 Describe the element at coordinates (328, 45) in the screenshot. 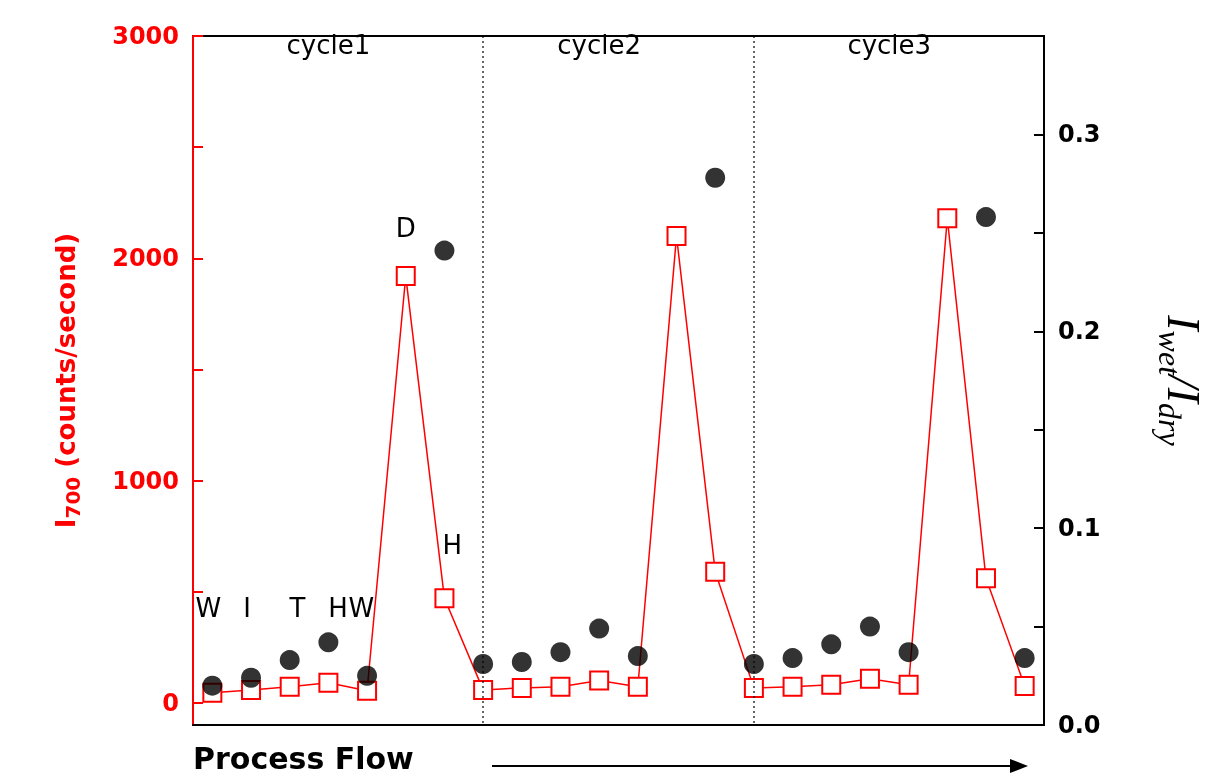

I see `annotation: cycle1` at that location.